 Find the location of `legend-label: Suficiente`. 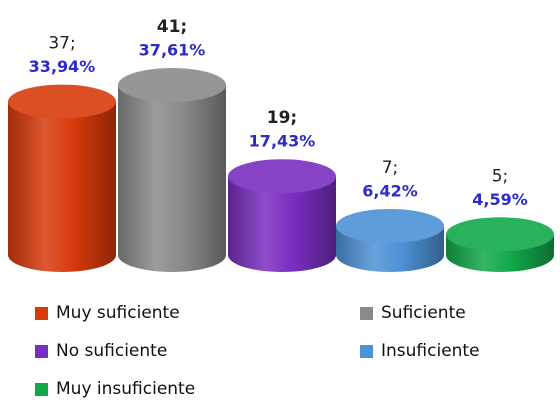

legend-label: Suficiente is located at coordinates (423, 313).